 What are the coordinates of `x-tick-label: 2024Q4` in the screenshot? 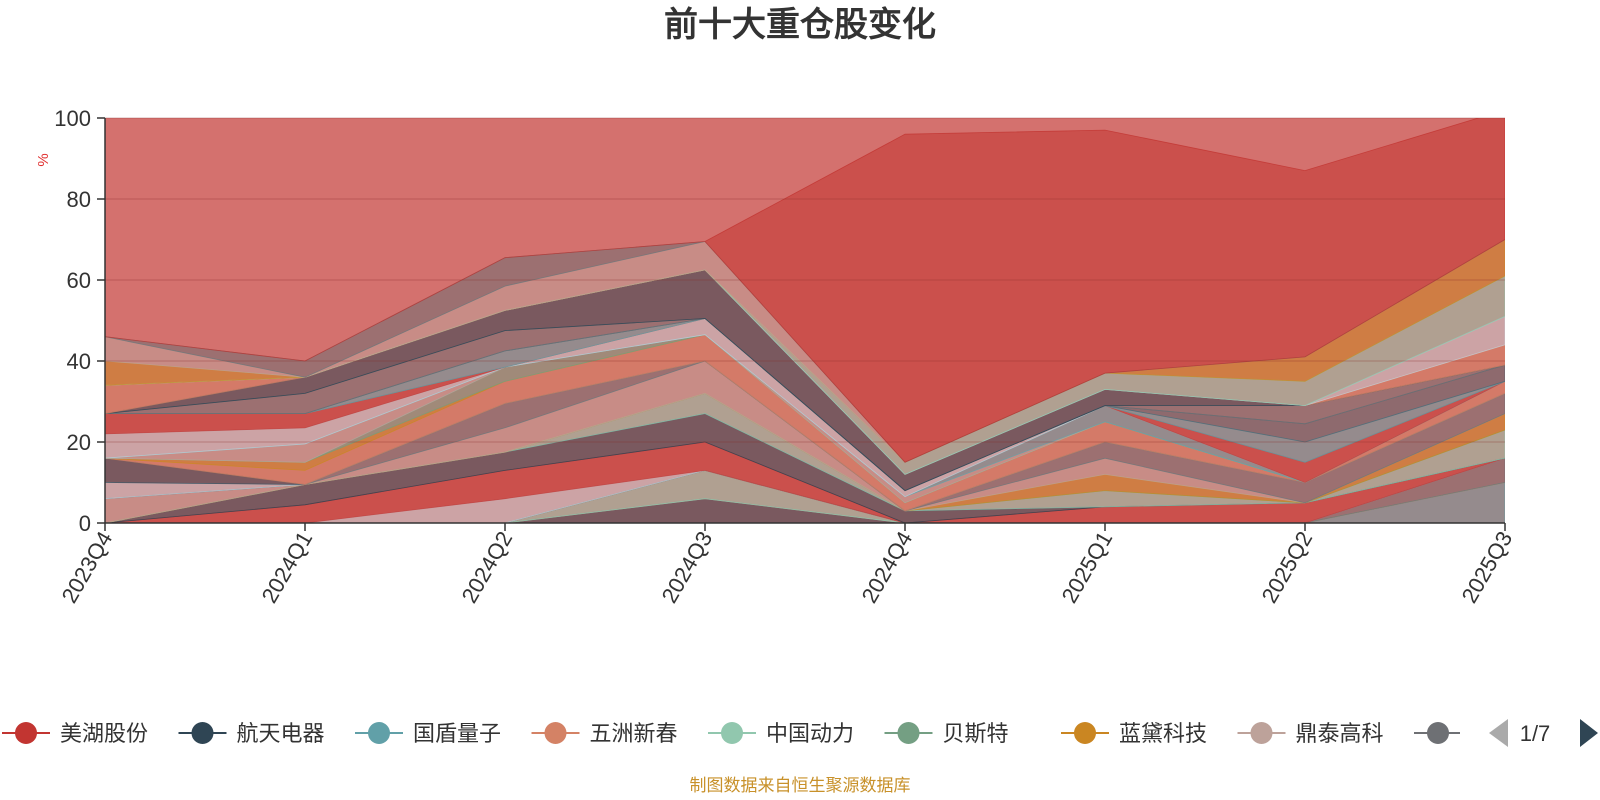 It's located at (887, 567).